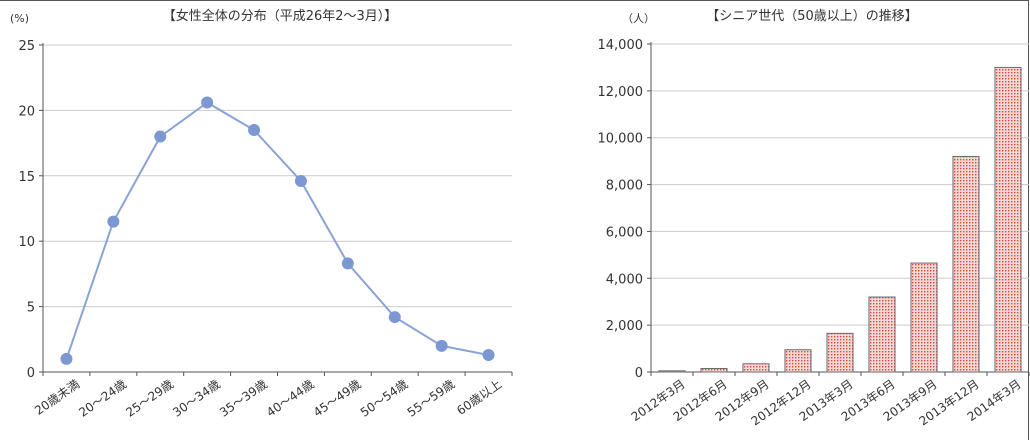 The height and width of the screenshot is (441, 1030). I want to click on bar-chart-y-ticks: 0 2,000 4,000 6,000 8,000 10,000 12,000 14,000, so click(621, 209).